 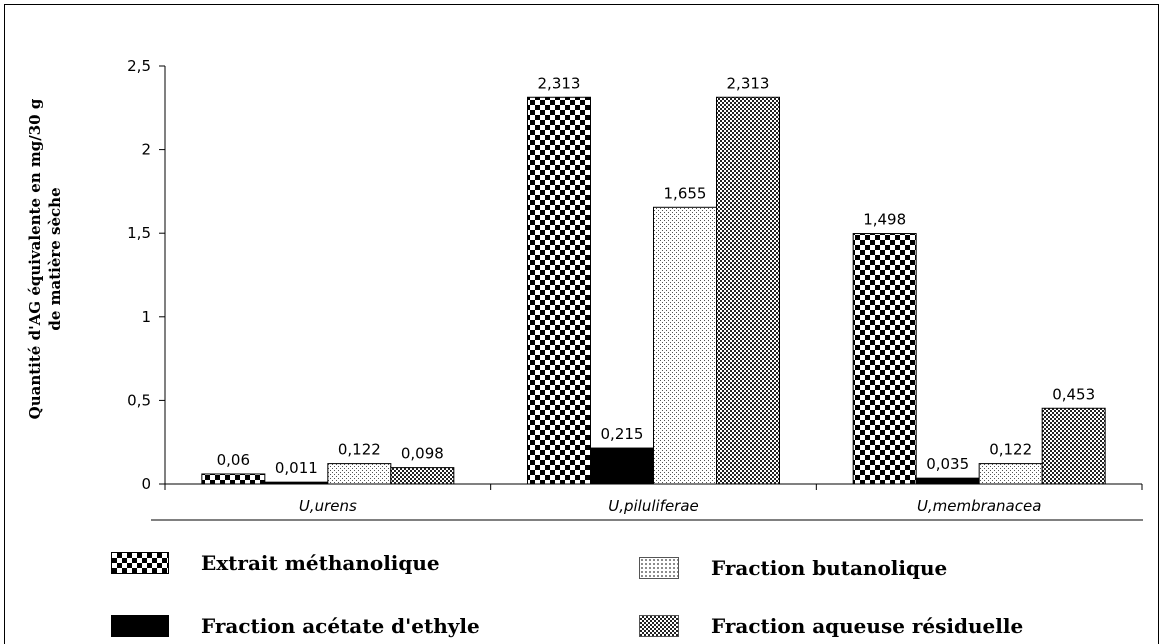 I want to click on legend-label: Fraction acétate d'ethyle, so click(x=340, y=626).